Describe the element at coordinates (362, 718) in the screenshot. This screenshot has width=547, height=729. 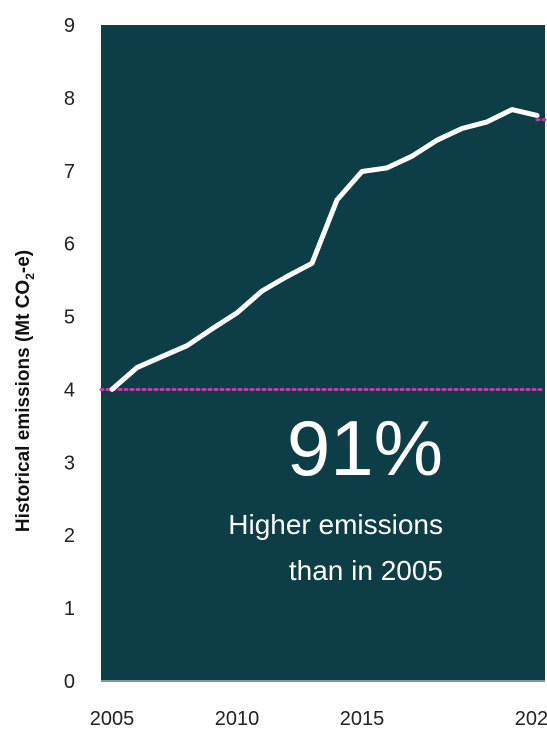
I see `x-tick-label: 2015` at that location.